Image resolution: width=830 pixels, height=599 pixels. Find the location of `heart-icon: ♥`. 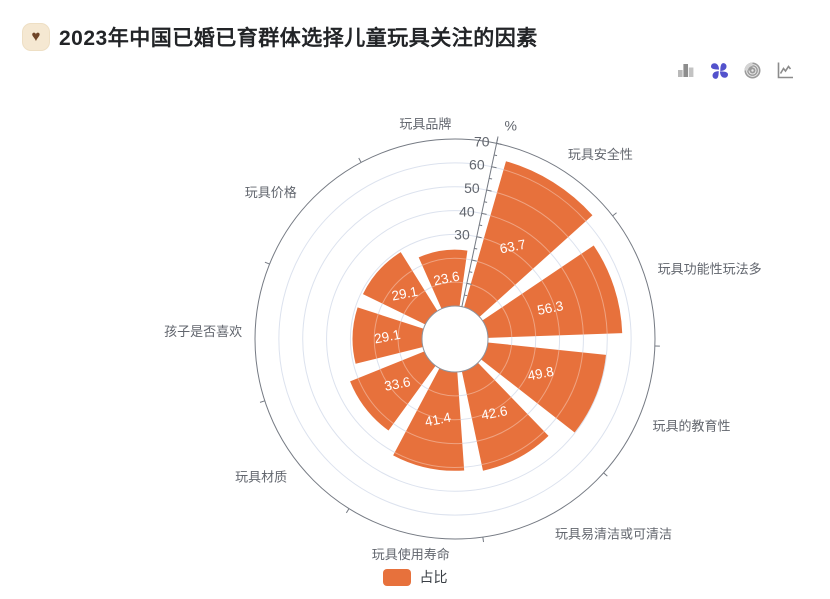

heart-icon: ♥ is located at coordinates (36, 36).